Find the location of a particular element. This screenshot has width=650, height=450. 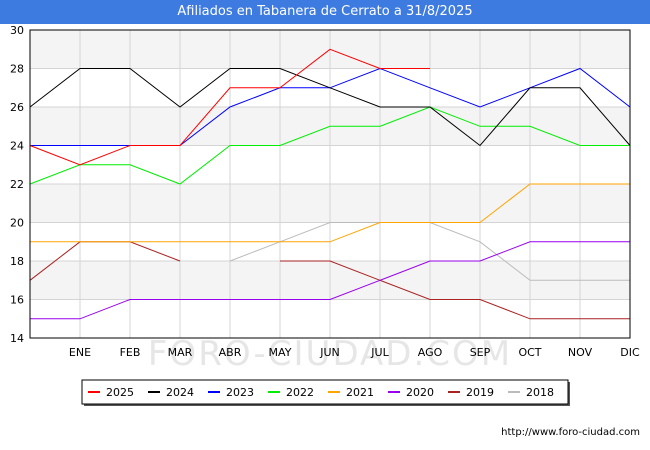

x-tick-label: MAY is located at coordinates (280, 352).